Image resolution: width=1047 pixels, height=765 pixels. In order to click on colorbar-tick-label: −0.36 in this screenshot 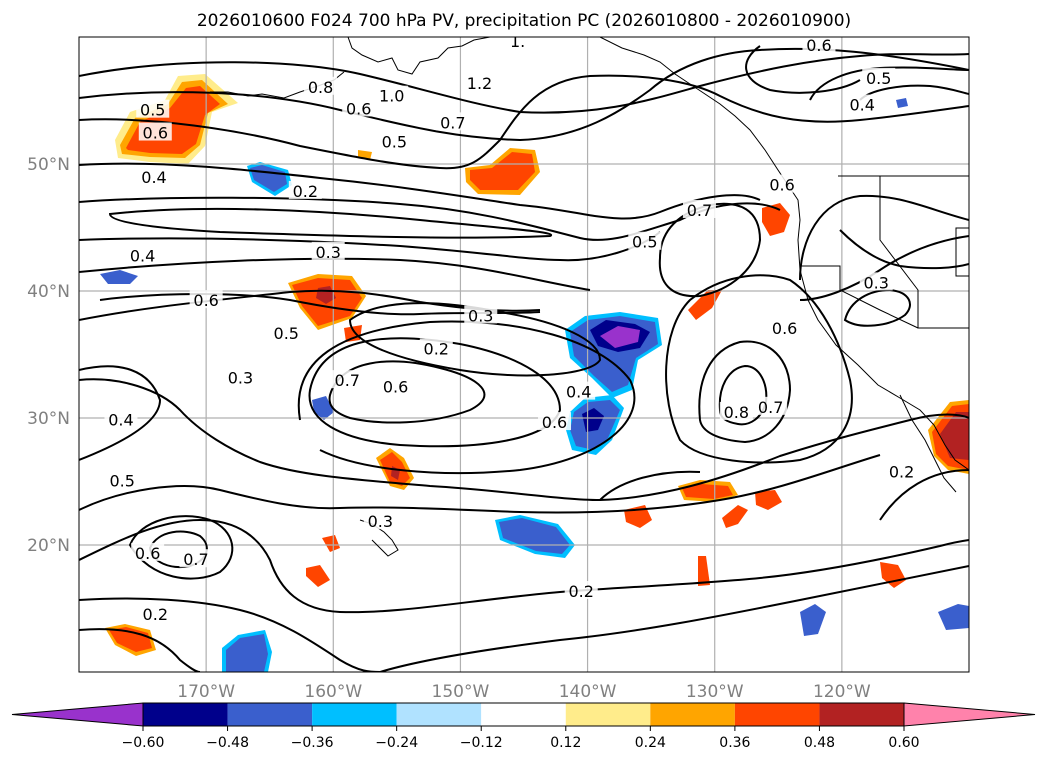, I will do `click(312, 743)`.